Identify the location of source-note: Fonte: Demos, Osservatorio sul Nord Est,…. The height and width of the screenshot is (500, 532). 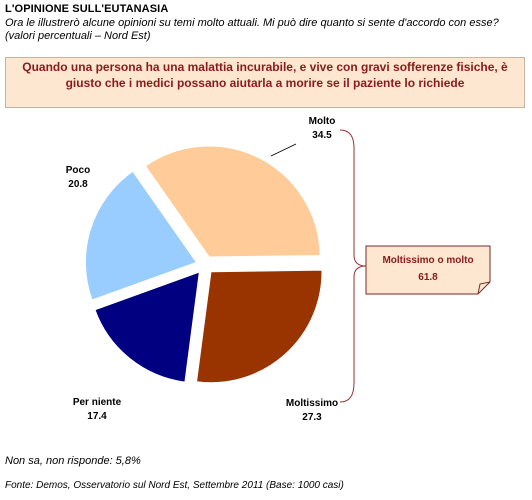
(174, 485).